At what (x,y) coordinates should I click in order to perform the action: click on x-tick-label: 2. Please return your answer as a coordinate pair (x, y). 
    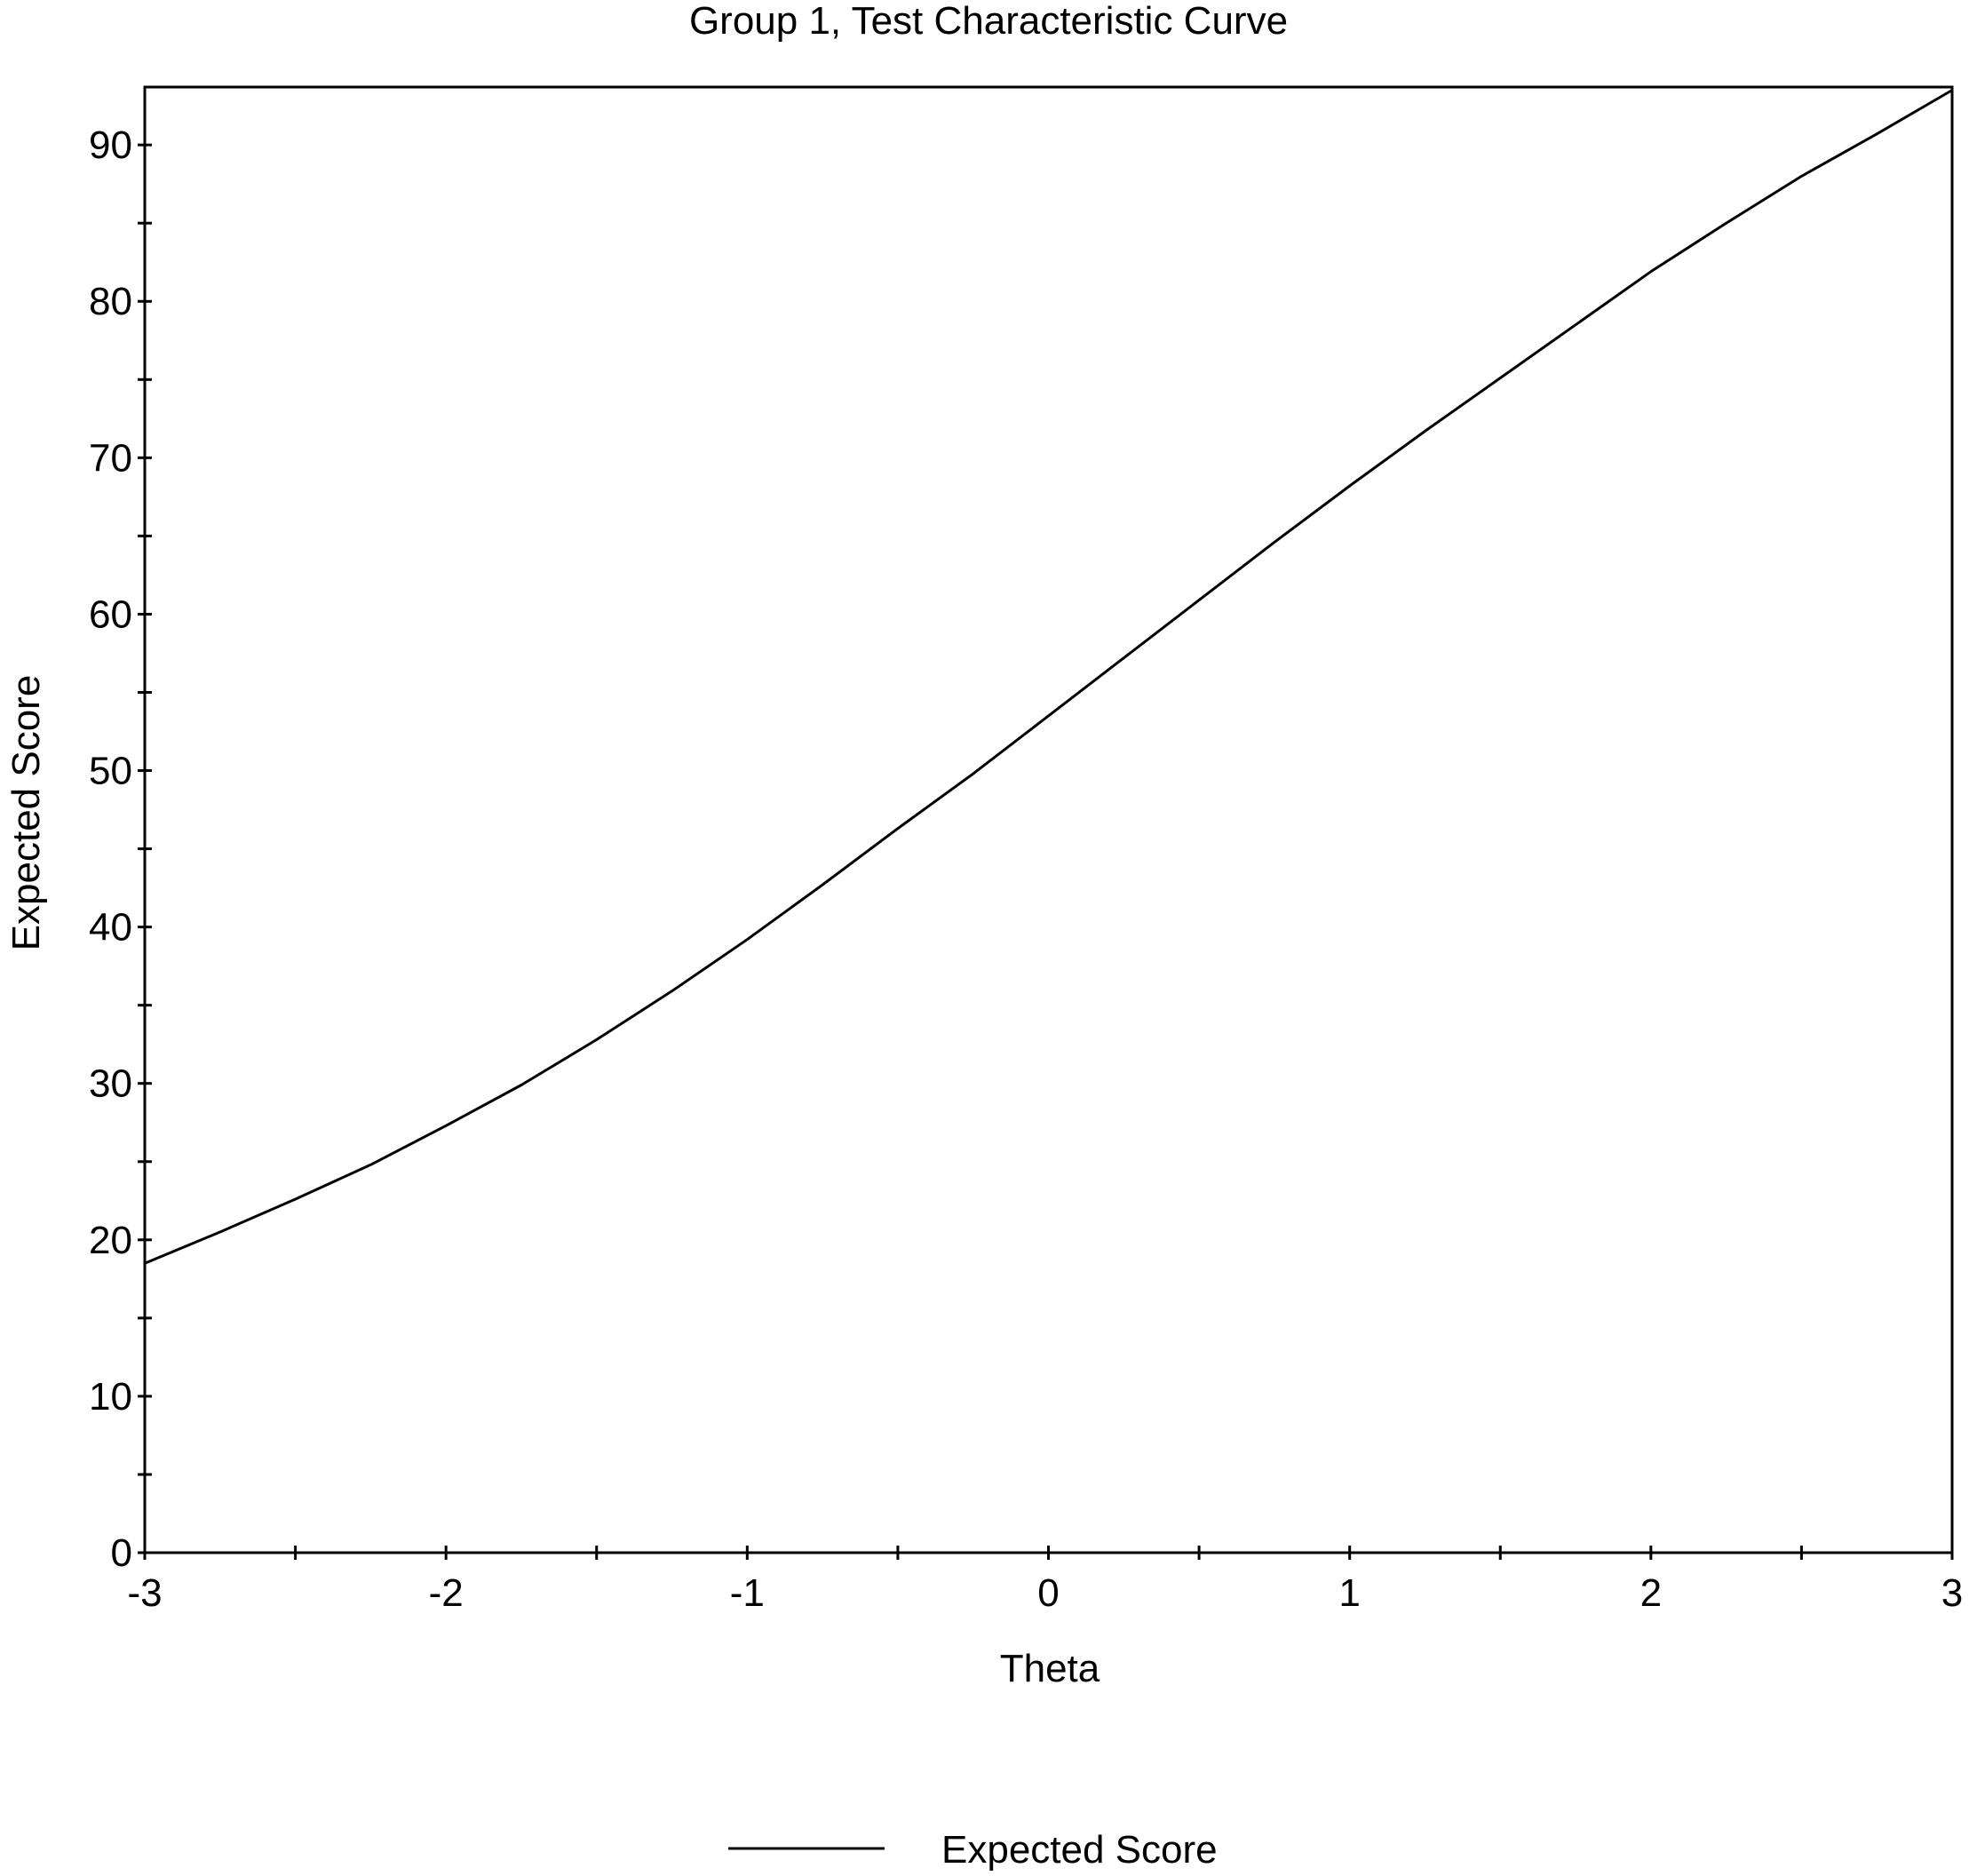
    Looking at the image, I should click on (1651, 1593).